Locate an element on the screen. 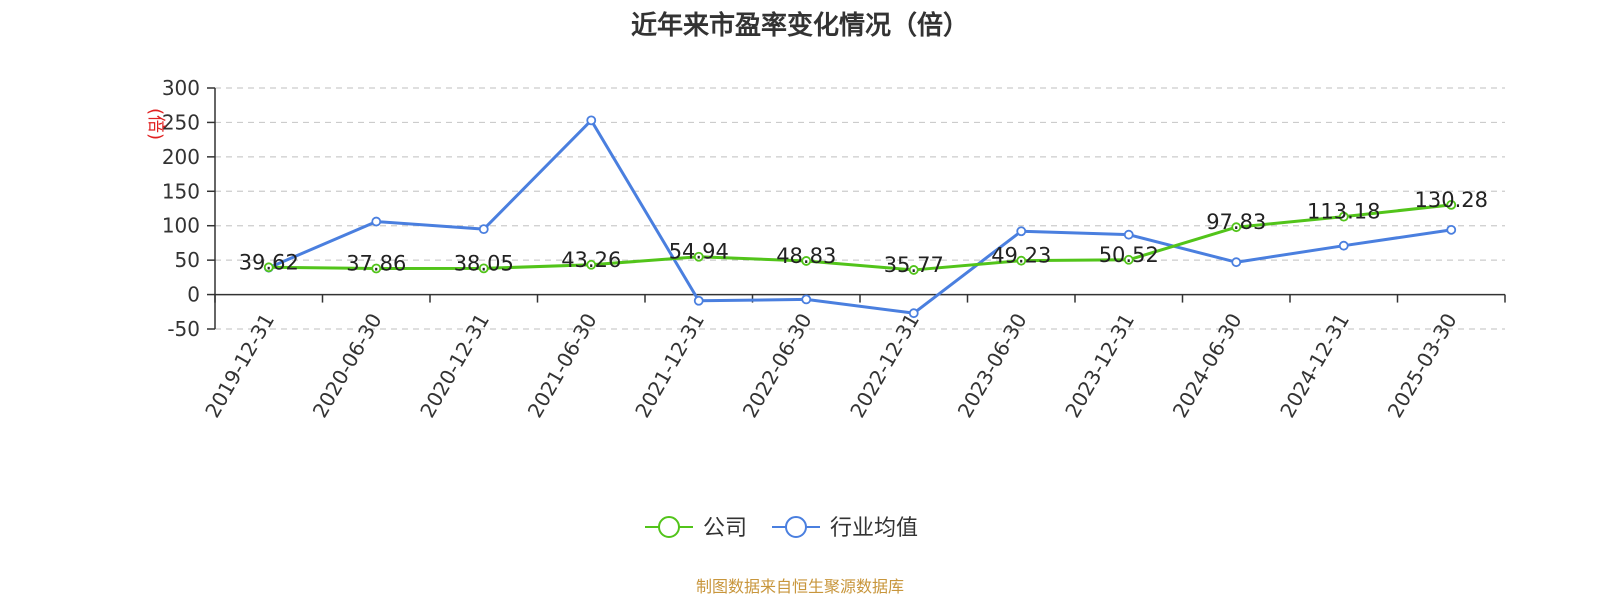 The height and width of the screenshot is (600, 1600). y-tick-label: 250 is located at coordinates (181, 122).